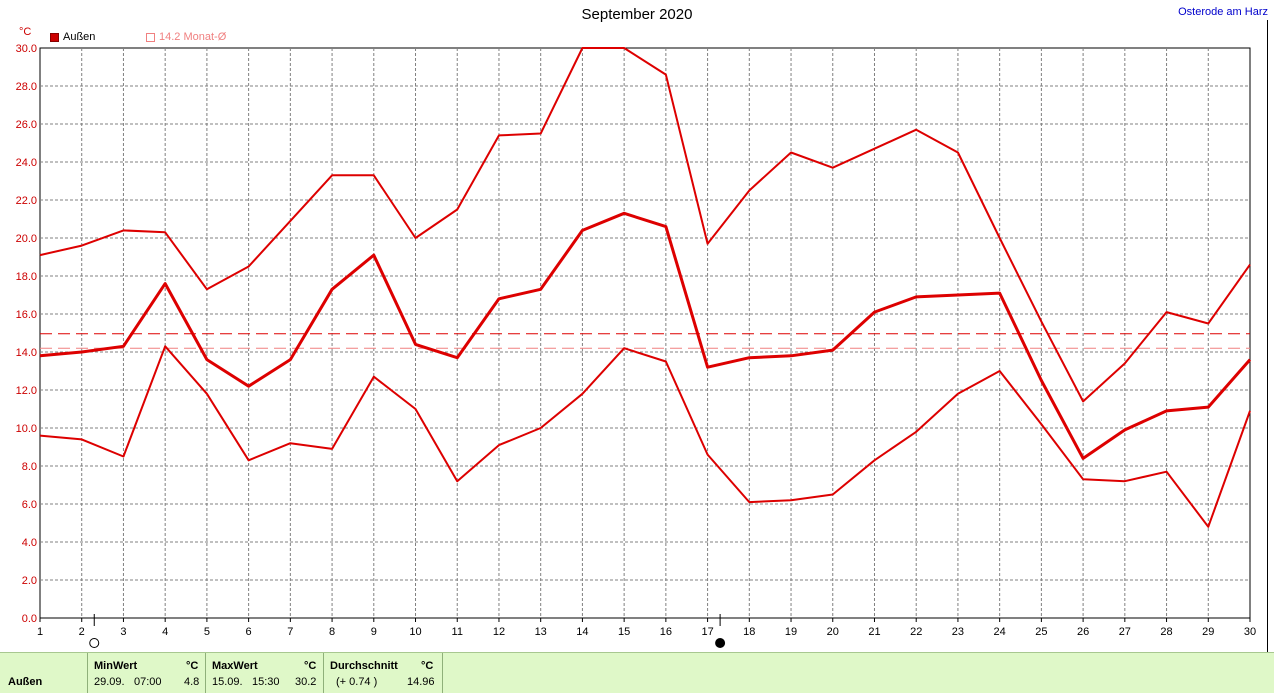 The height and width of the screenshot is (693, 1274). I want to click on min-date: 29.09., so click(109, 682).